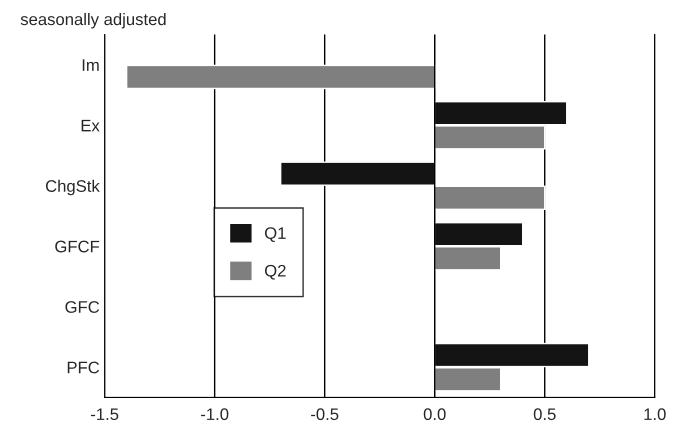 Image resolution: width=675 pixels, height=432 pixels. Describe the element at coordinates (84, 368) in the screenshot. I see `y-tick-label: PFC` at that location.